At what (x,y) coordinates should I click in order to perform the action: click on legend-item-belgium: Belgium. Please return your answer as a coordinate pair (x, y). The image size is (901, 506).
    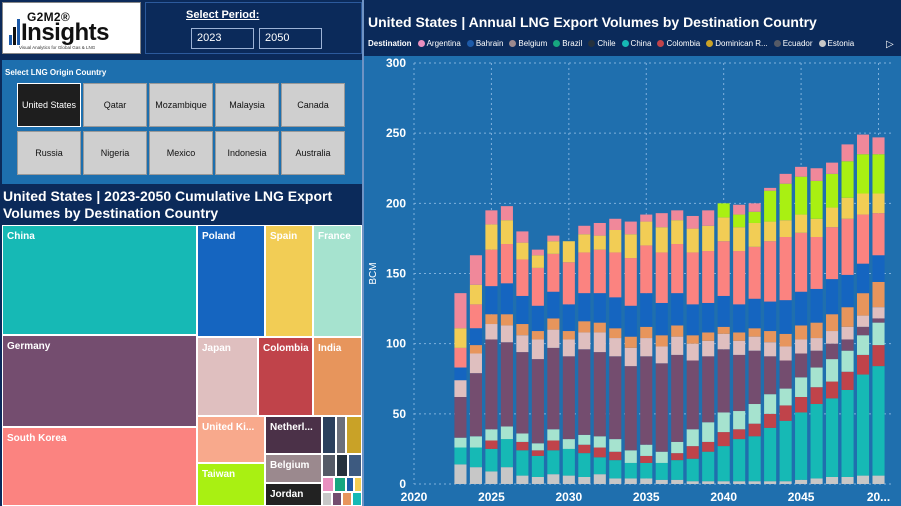
    Looking at the image, I should click on (528, 43).